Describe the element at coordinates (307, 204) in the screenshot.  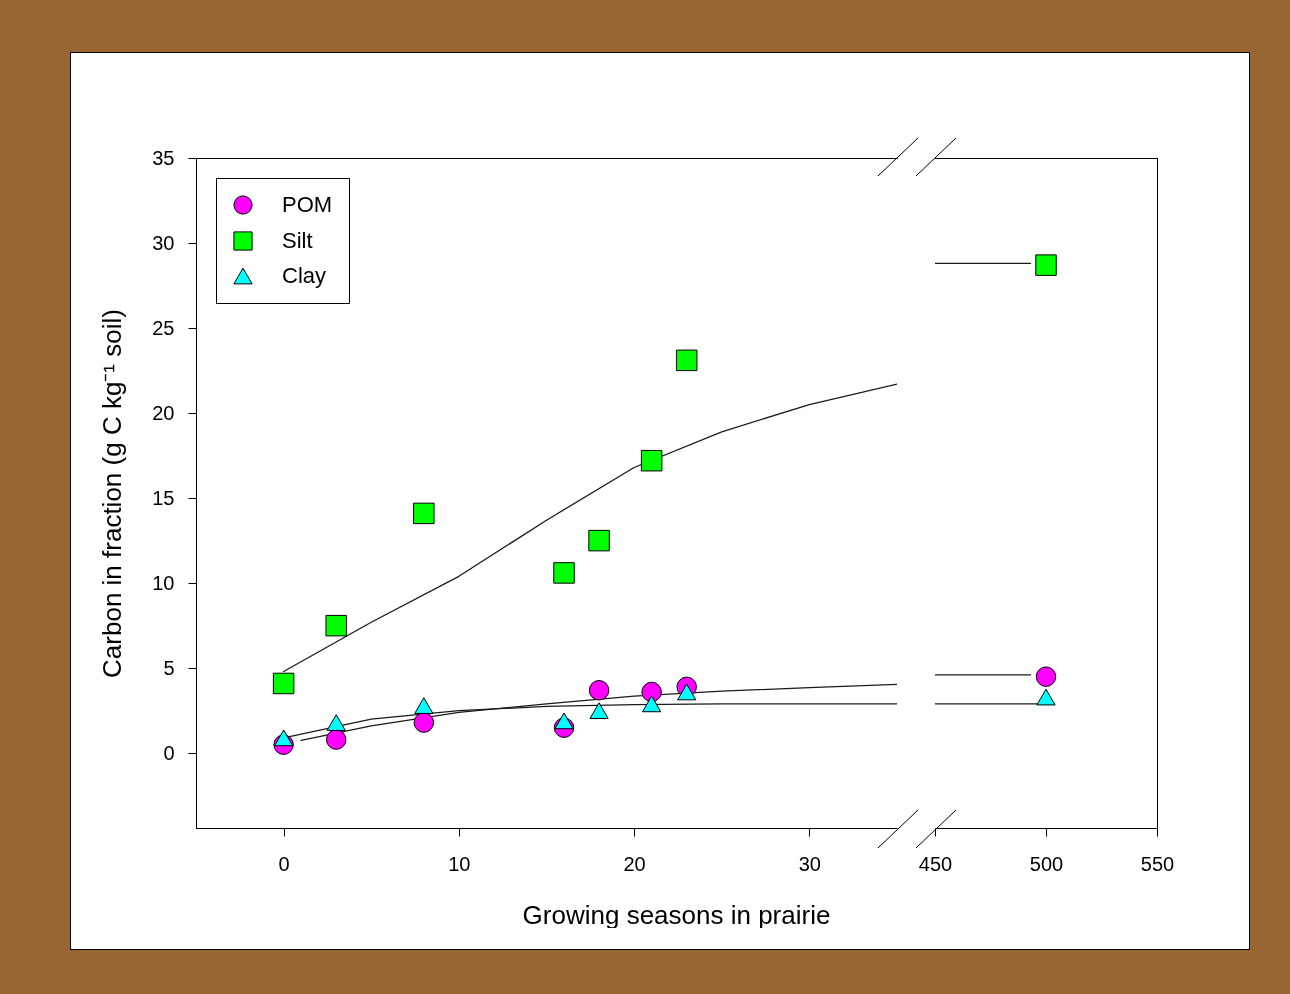
I see `legend-label: POM` at that location.